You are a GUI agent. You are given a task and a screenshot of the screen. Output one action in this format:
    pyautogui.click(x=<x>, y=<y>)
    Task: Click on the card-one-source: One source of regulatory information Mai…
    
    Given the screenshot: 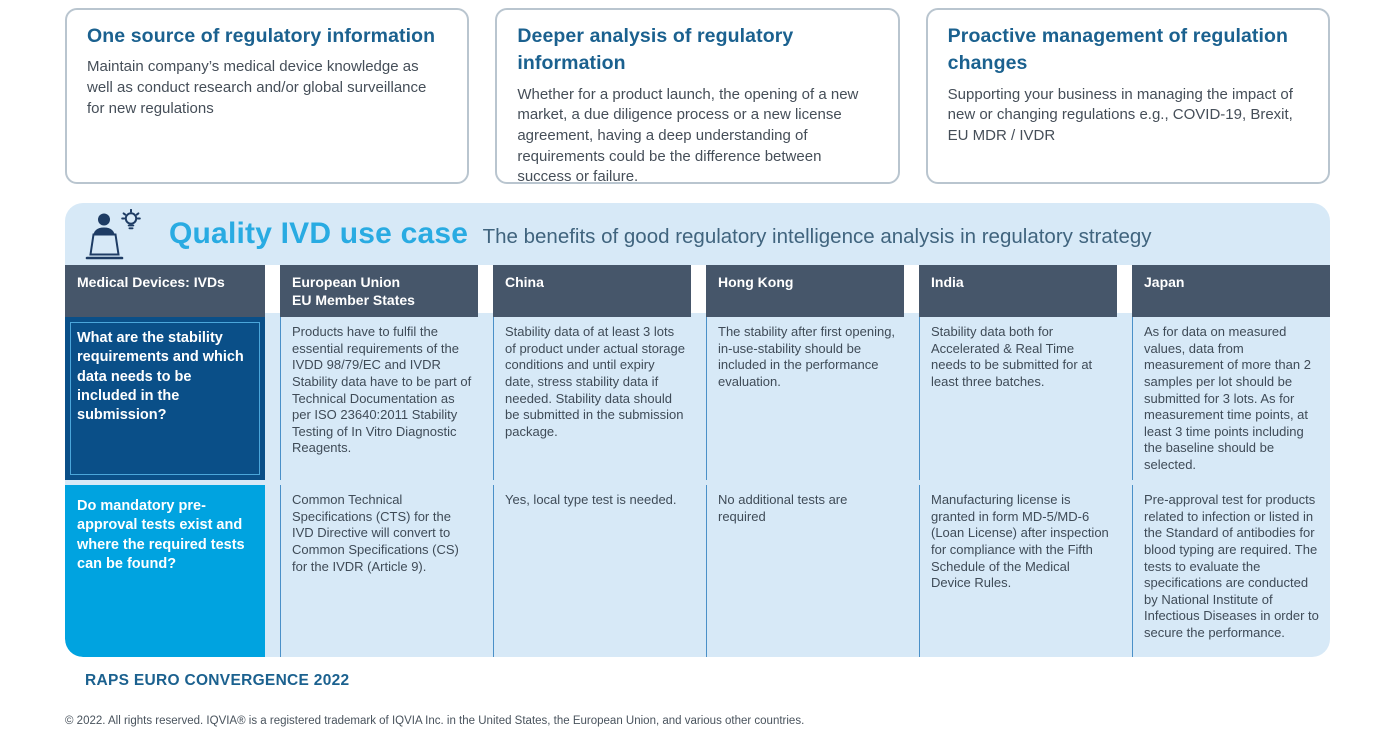 What is the action you would take?
    pyautogui.click(x=267, y=96)
    